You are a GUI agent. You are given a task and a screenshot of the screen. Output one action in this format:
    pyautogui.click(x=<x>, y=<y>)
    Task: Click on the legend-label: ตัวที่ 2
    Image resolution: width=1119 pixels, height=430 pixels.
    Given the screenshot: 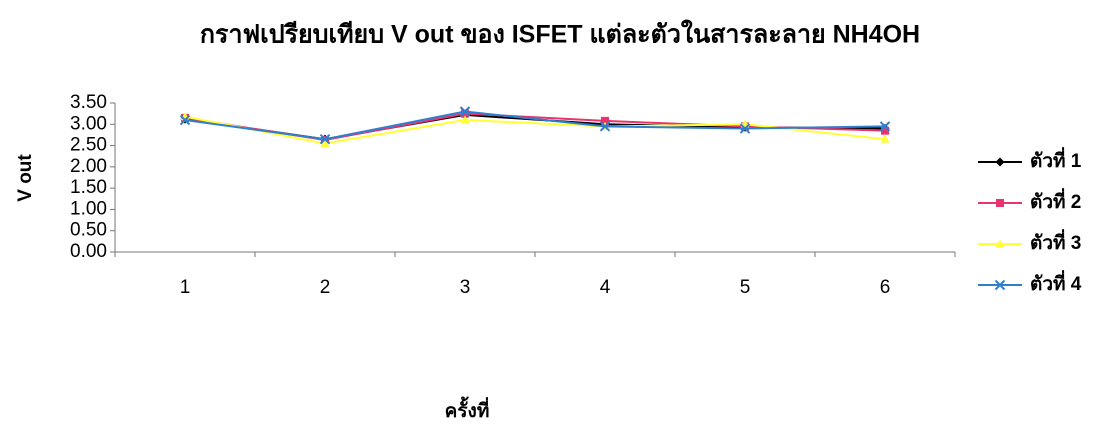 What is the action you would take?
    pyautogui.click(x=1055, y=200)
    